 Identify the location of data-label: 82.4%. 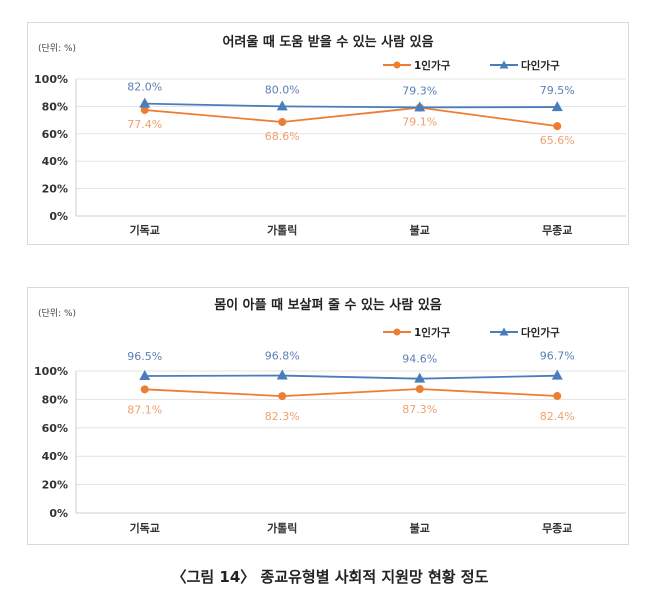
(557, 416).